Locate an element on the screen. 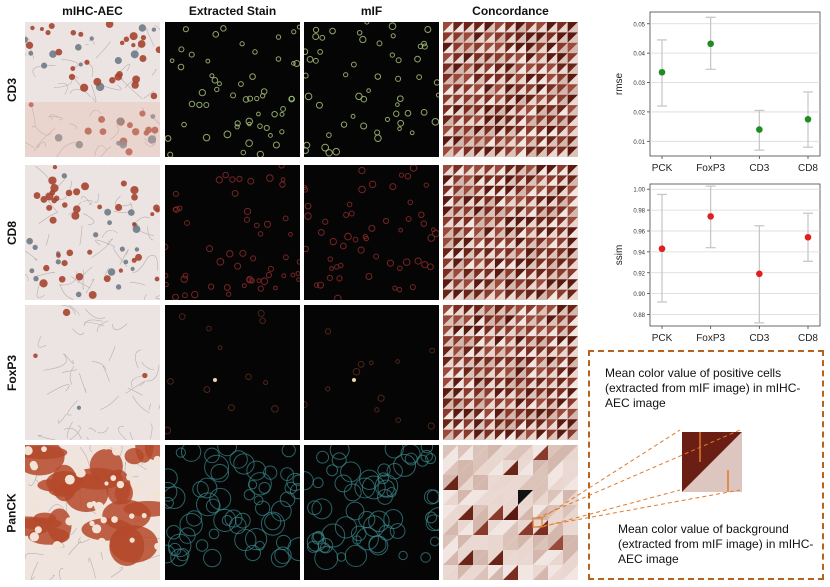 The width and height of the screenshot is (830, 587). tile-panck-mihc-aec is located at coordinates (92, 512).